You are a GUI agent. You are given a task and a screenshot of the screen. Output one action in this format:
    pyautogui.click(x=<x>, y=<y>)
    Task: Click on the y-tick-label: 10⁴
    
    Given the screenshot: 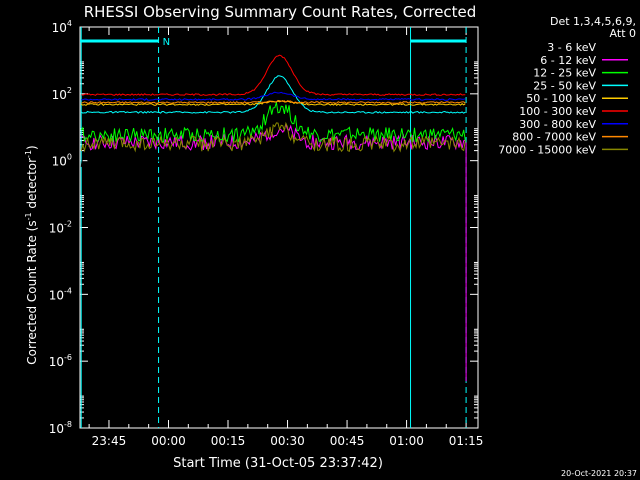 What is the action you would take?
    pyautogui.click(x=62, y=27)
    